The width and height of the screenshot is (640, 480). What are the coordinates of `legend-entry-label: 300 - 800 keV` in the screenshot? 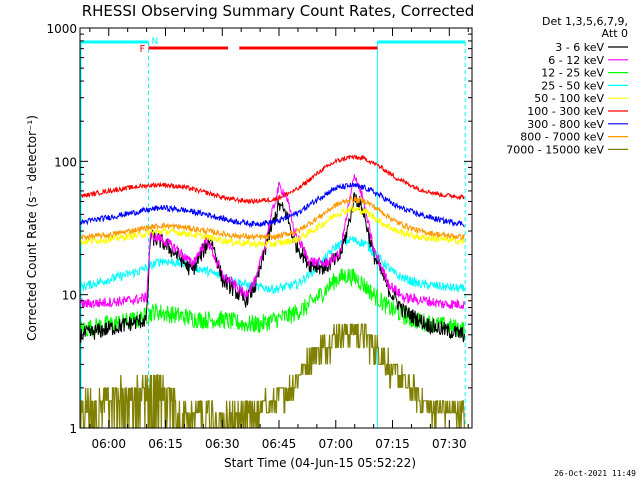 It's located at (565, 124).